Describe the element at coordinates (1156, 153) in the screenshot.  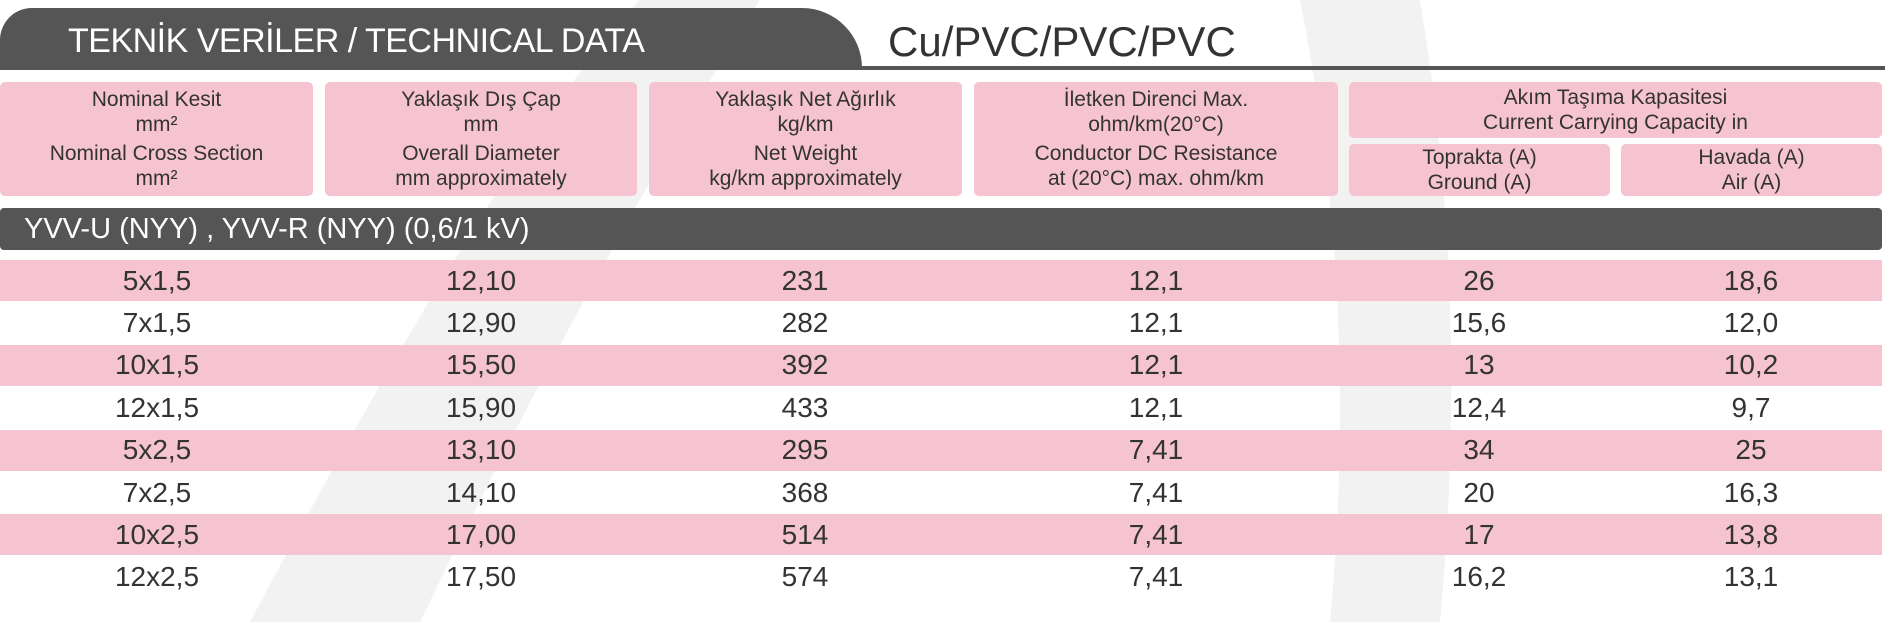
I see `header-line: Conductor DC Resistance` at that location.